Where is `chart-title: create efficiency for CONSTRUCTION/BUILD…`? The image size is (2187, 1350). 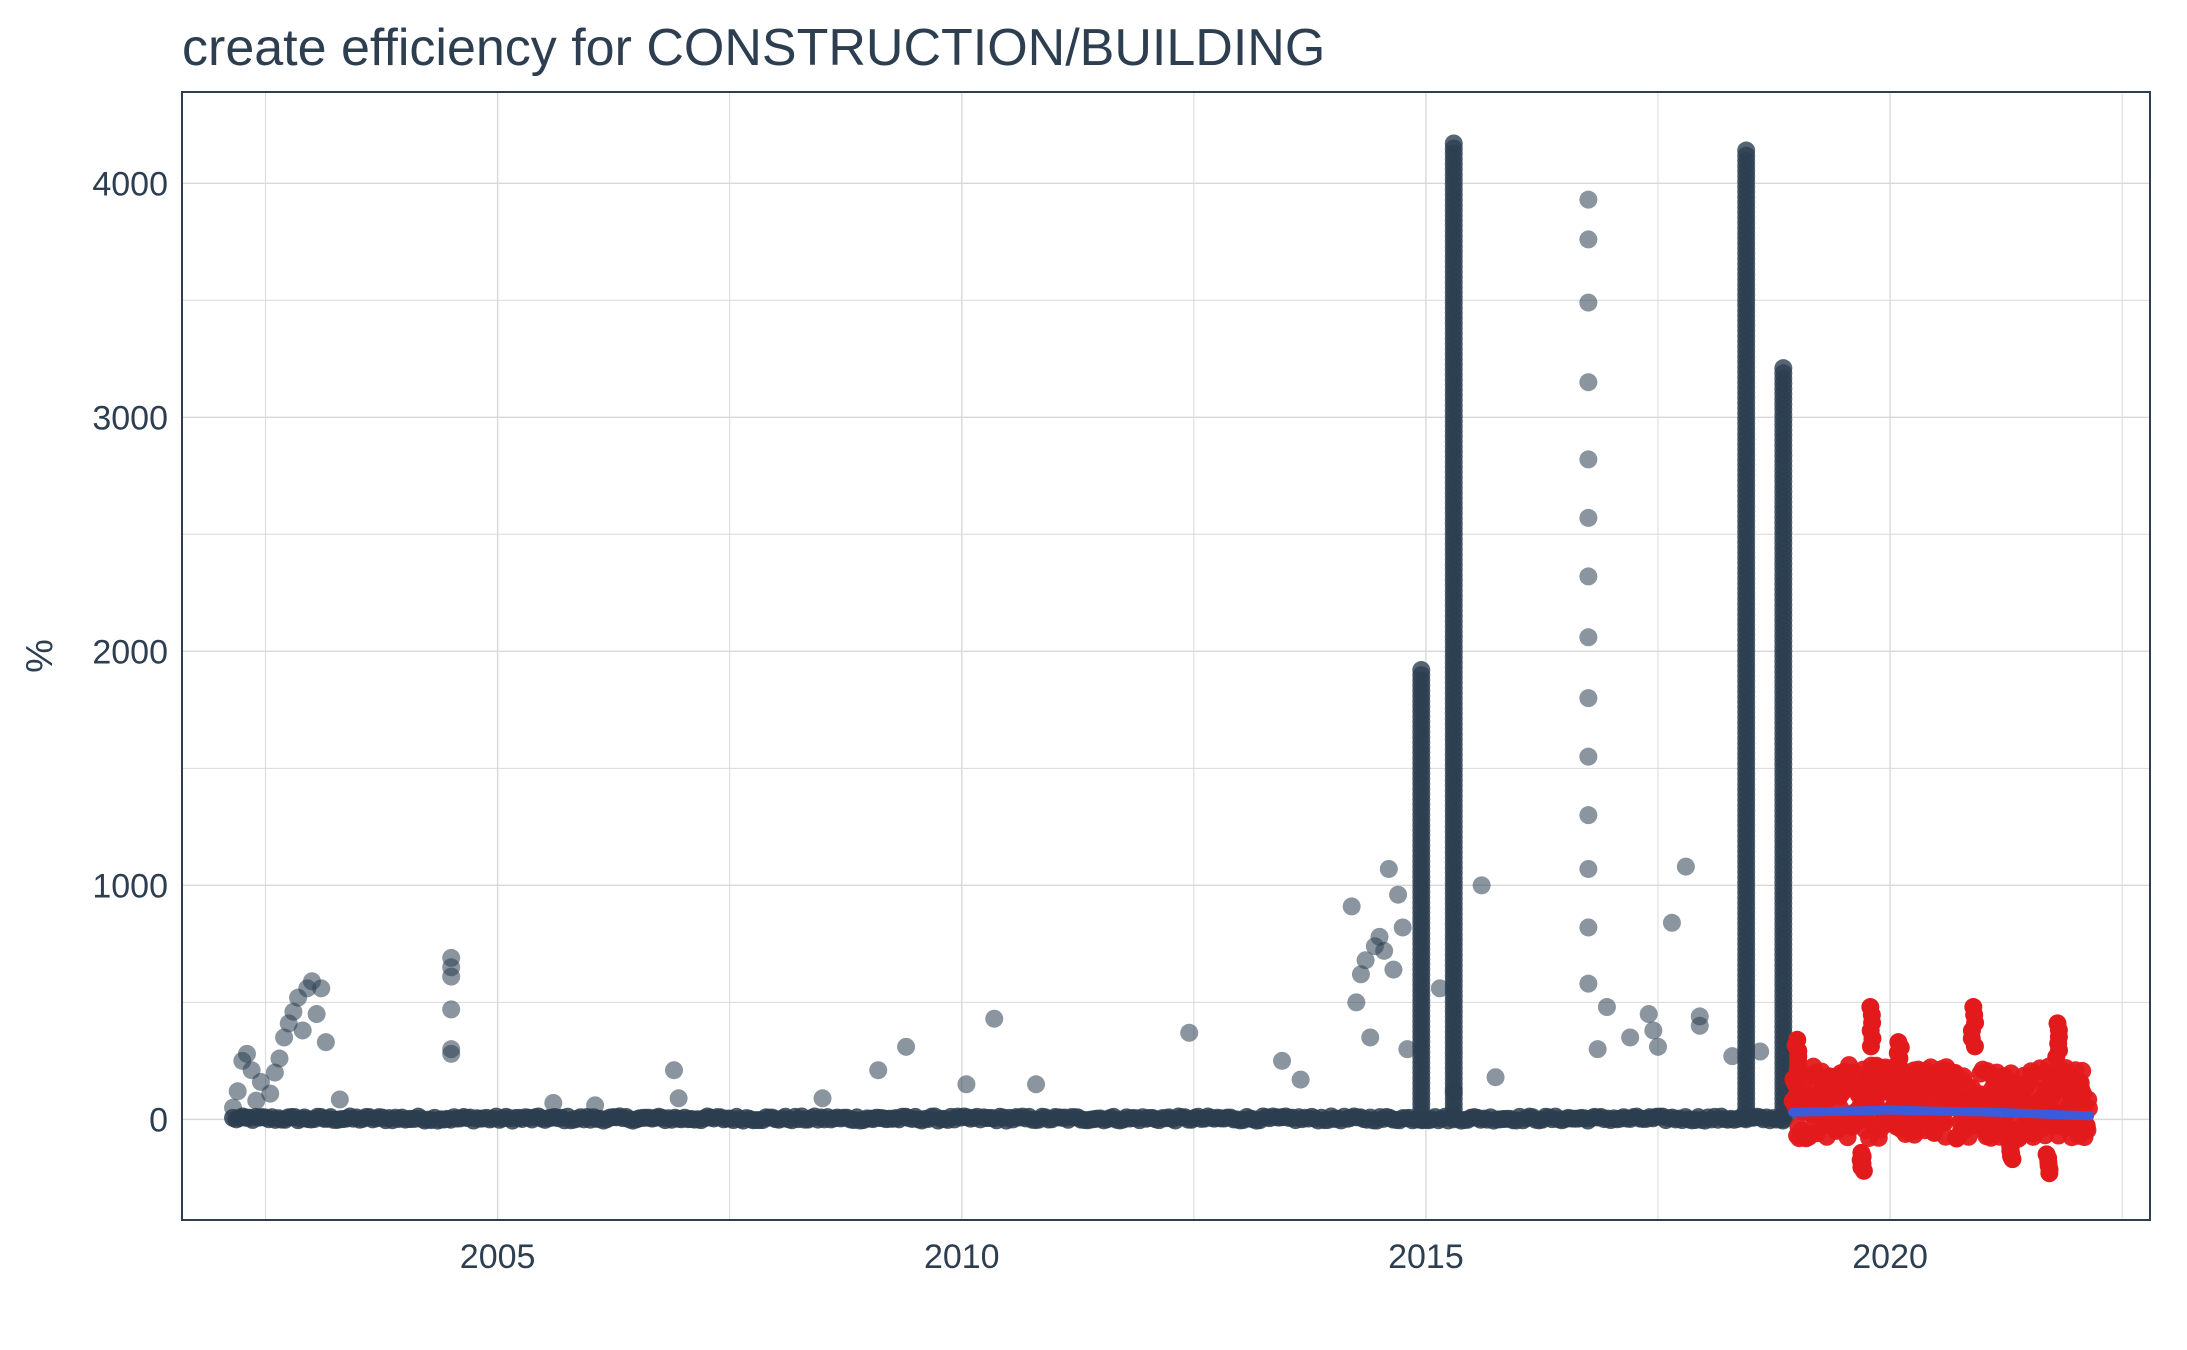 chart-title: create efficiency for CONSTRUCTION/BUILD… is located at coordinates (754, 48).